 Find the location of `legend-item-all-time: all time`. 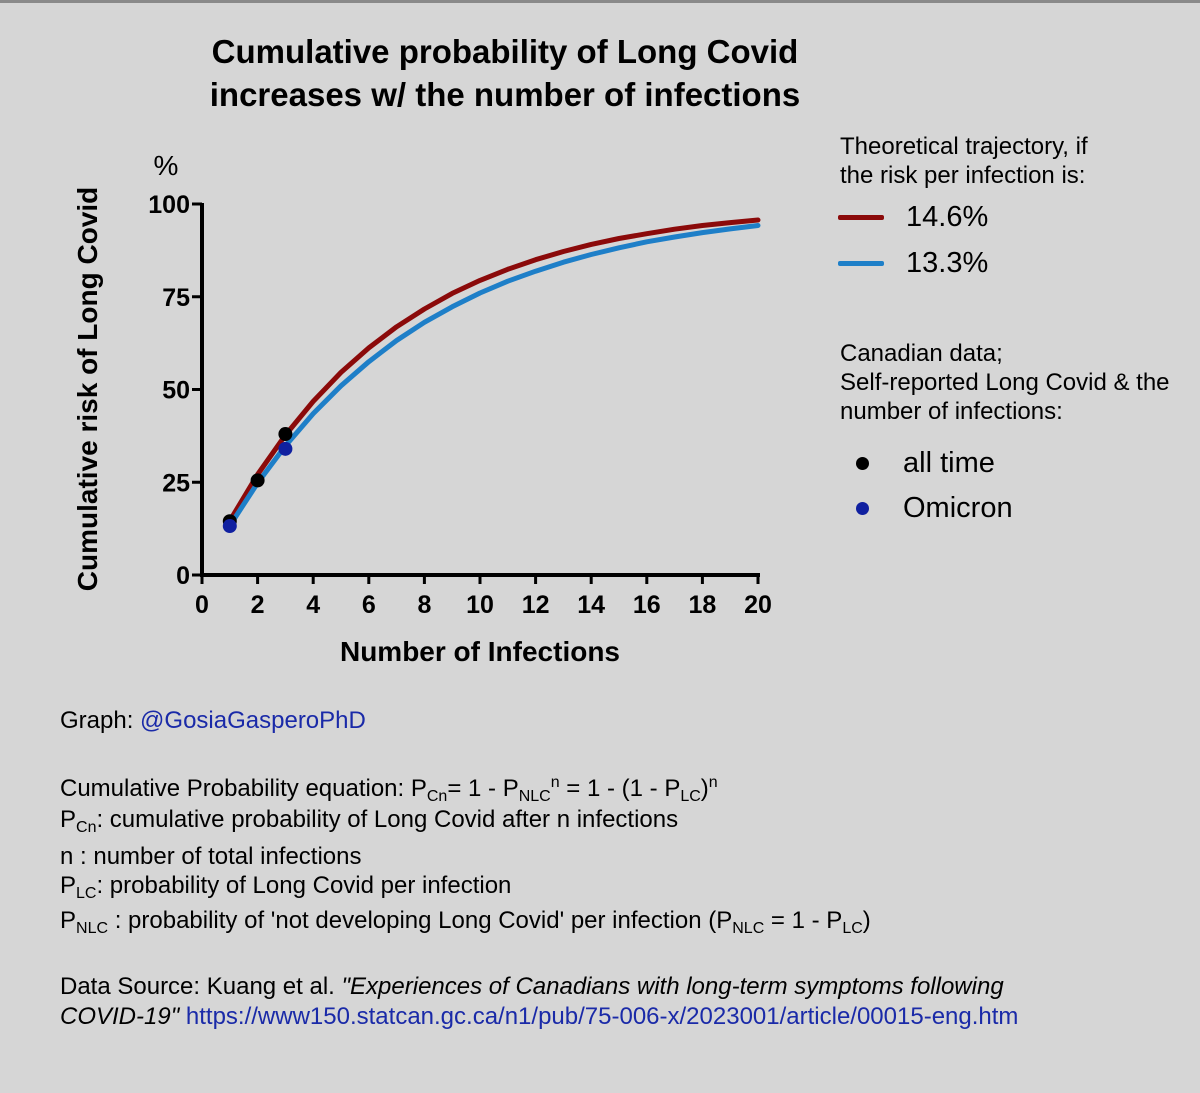

legend-item-all-time: all time is located at coordinates (916, 463).